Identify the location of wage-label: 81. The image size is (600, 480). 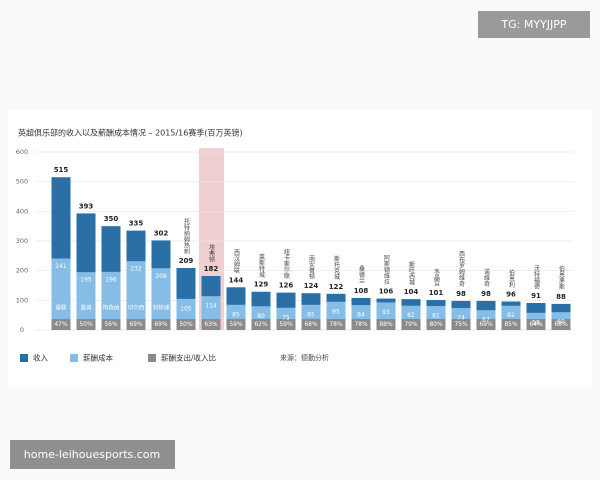
(436, 315).